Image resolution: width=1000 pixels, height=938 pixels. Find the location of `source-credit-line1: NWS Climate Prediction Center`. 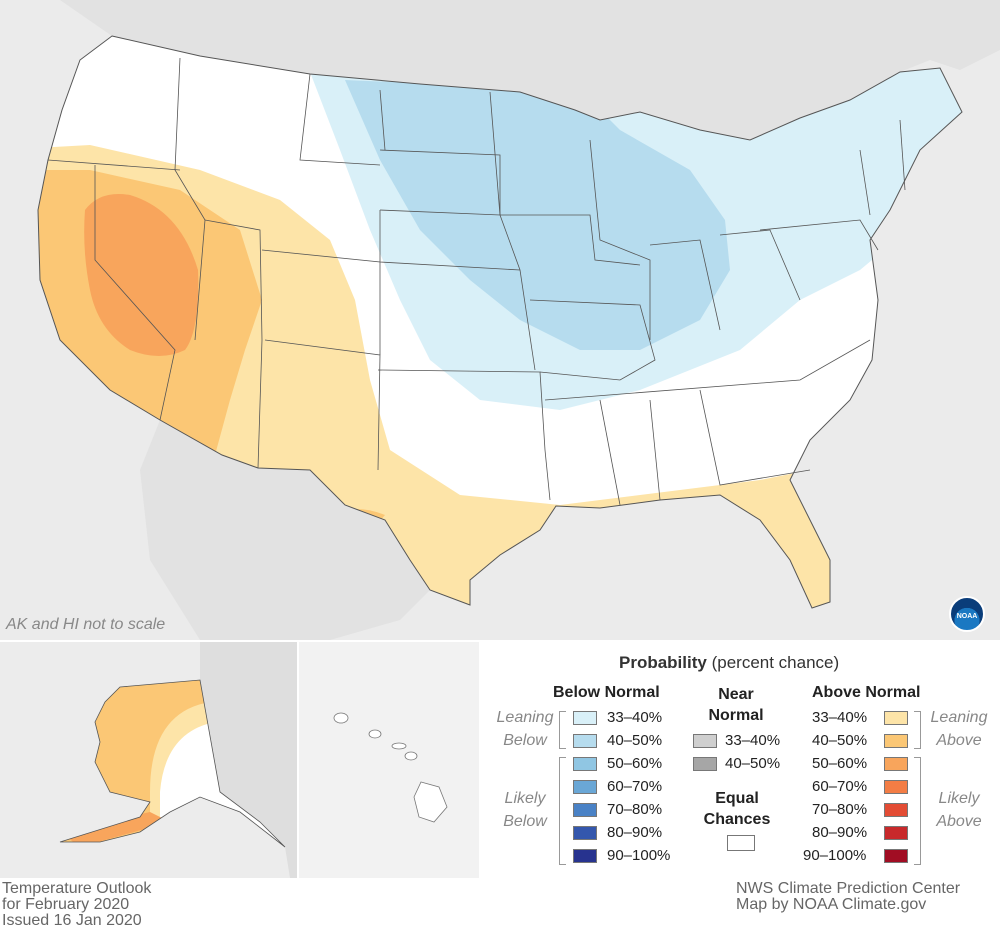

source-credit-line1: NWS Climate Prediction Center is located at coordinates (848, 888).